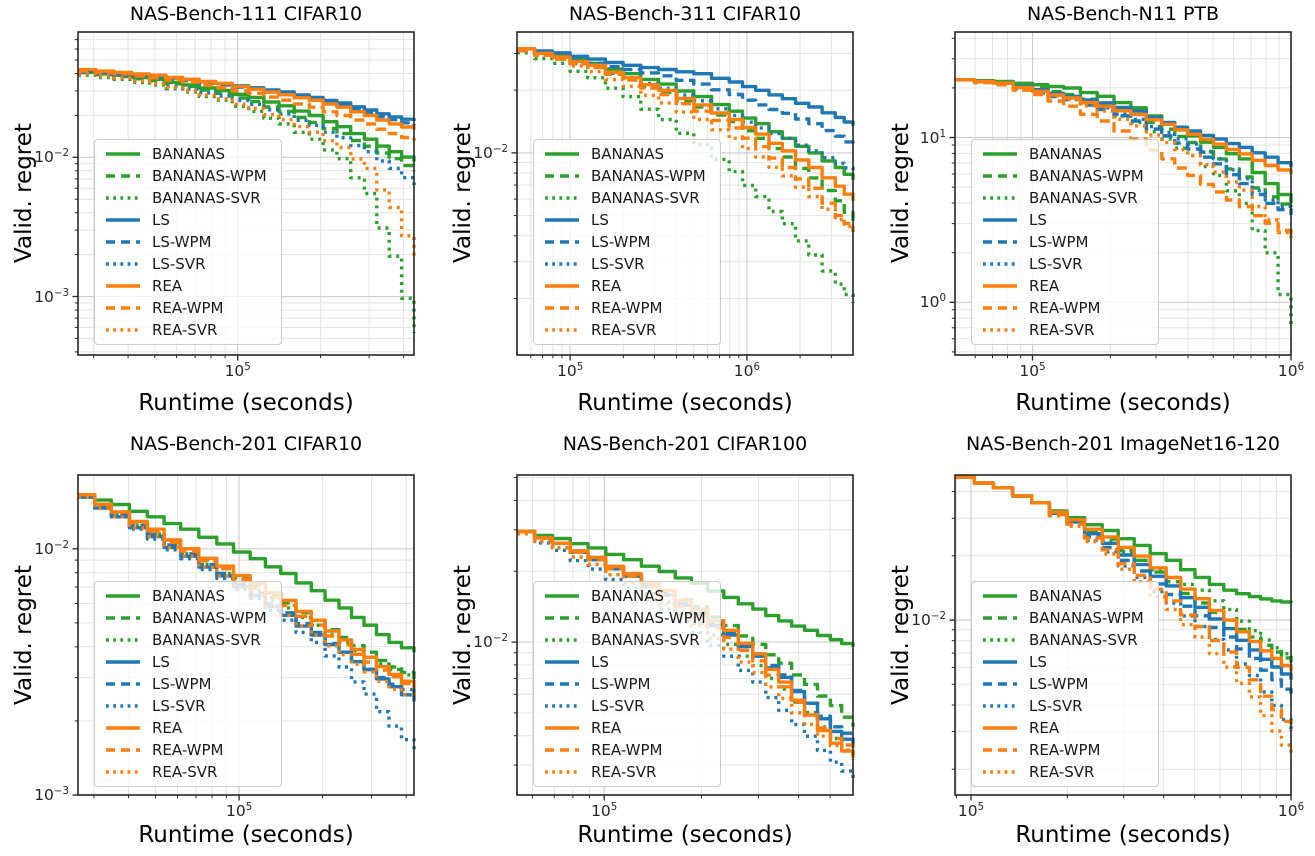 The height and width of the screenshot is (856, 1315). Describe the element at coordinates (246, 444) in the screenshot. I see `chart-title: NAS-Bench-201 CIFAR10` at that location.